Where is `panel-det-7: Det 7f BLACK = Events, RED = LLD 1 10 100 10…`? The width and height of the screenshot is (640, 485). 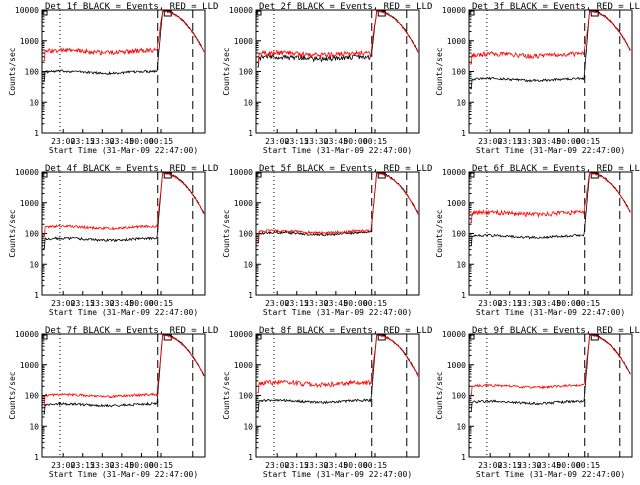 panel-det-7: Det 7f BLACK = Events, RED = LLD 1 10 100 10… is located at coordinates (113, 402).